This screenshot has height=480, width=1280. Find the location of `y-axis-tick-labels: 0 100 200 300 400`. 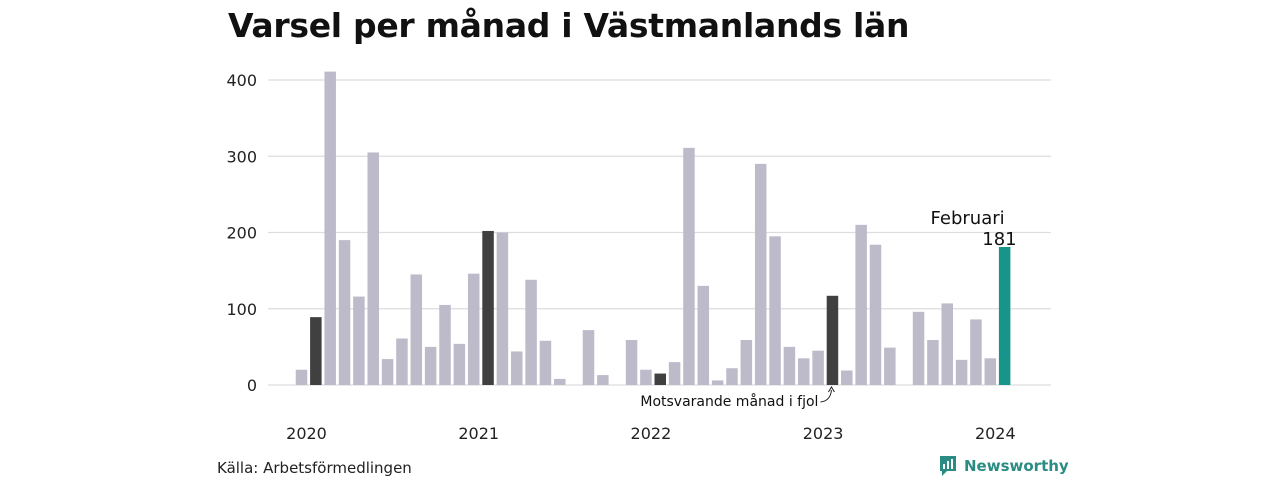

y-axis-tick-labels: 0 100 200 300 400 is located at coordinates (241, 233).